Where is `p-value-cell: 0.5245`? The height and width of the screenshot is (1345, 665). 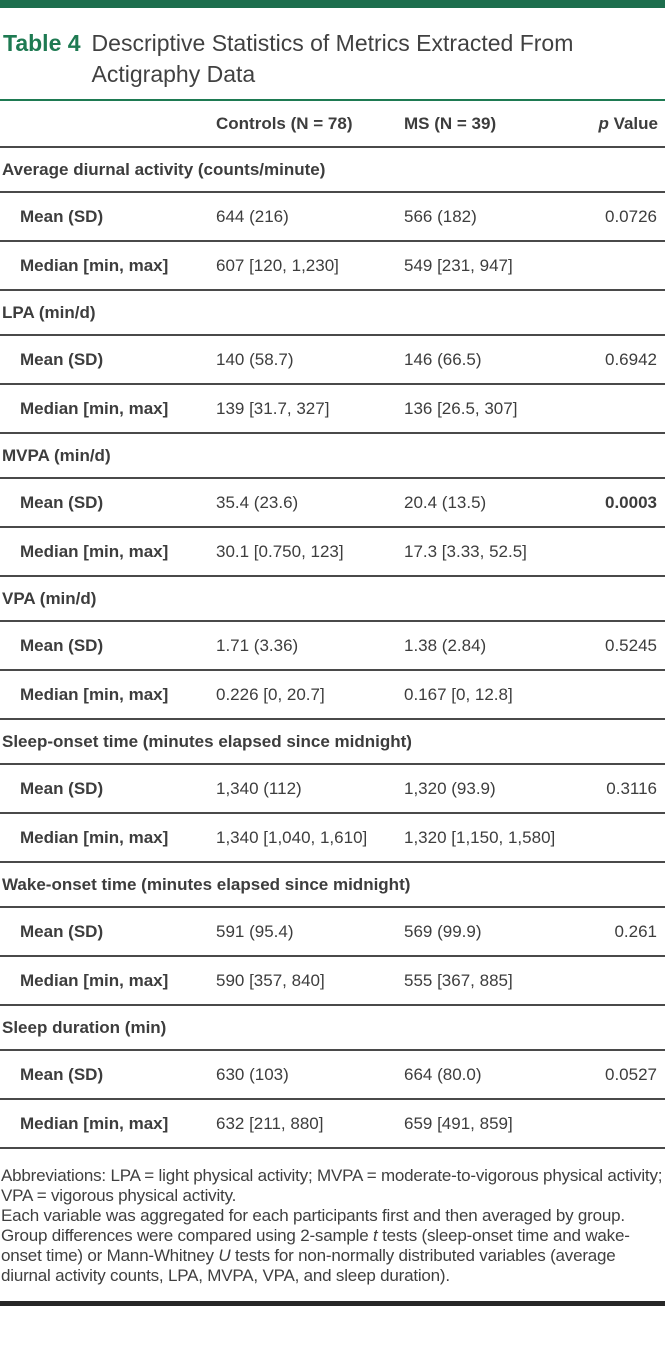
p-value-cell: 0.5245 is located at coordinates (627, 646).